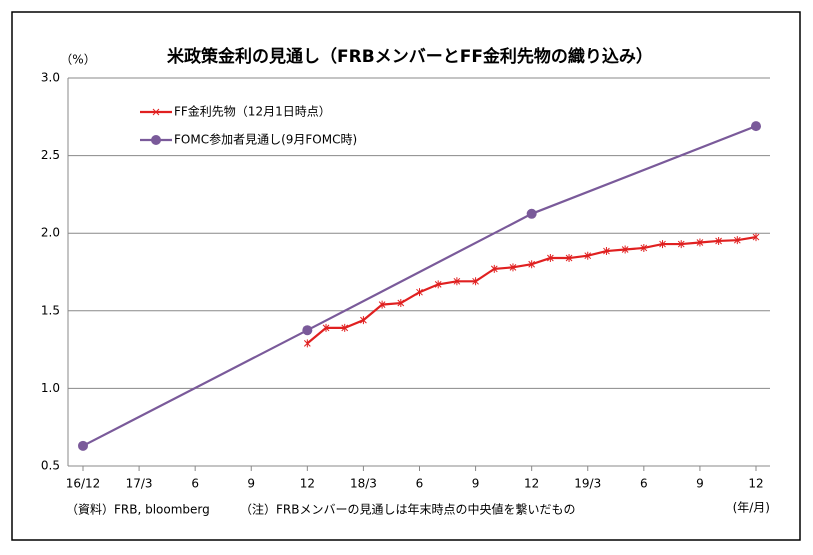 The image size is (813, 555). Describe the element at coordinates (50, 155) in the screenshot. I see `y-tick-label: 2.5` at that location.